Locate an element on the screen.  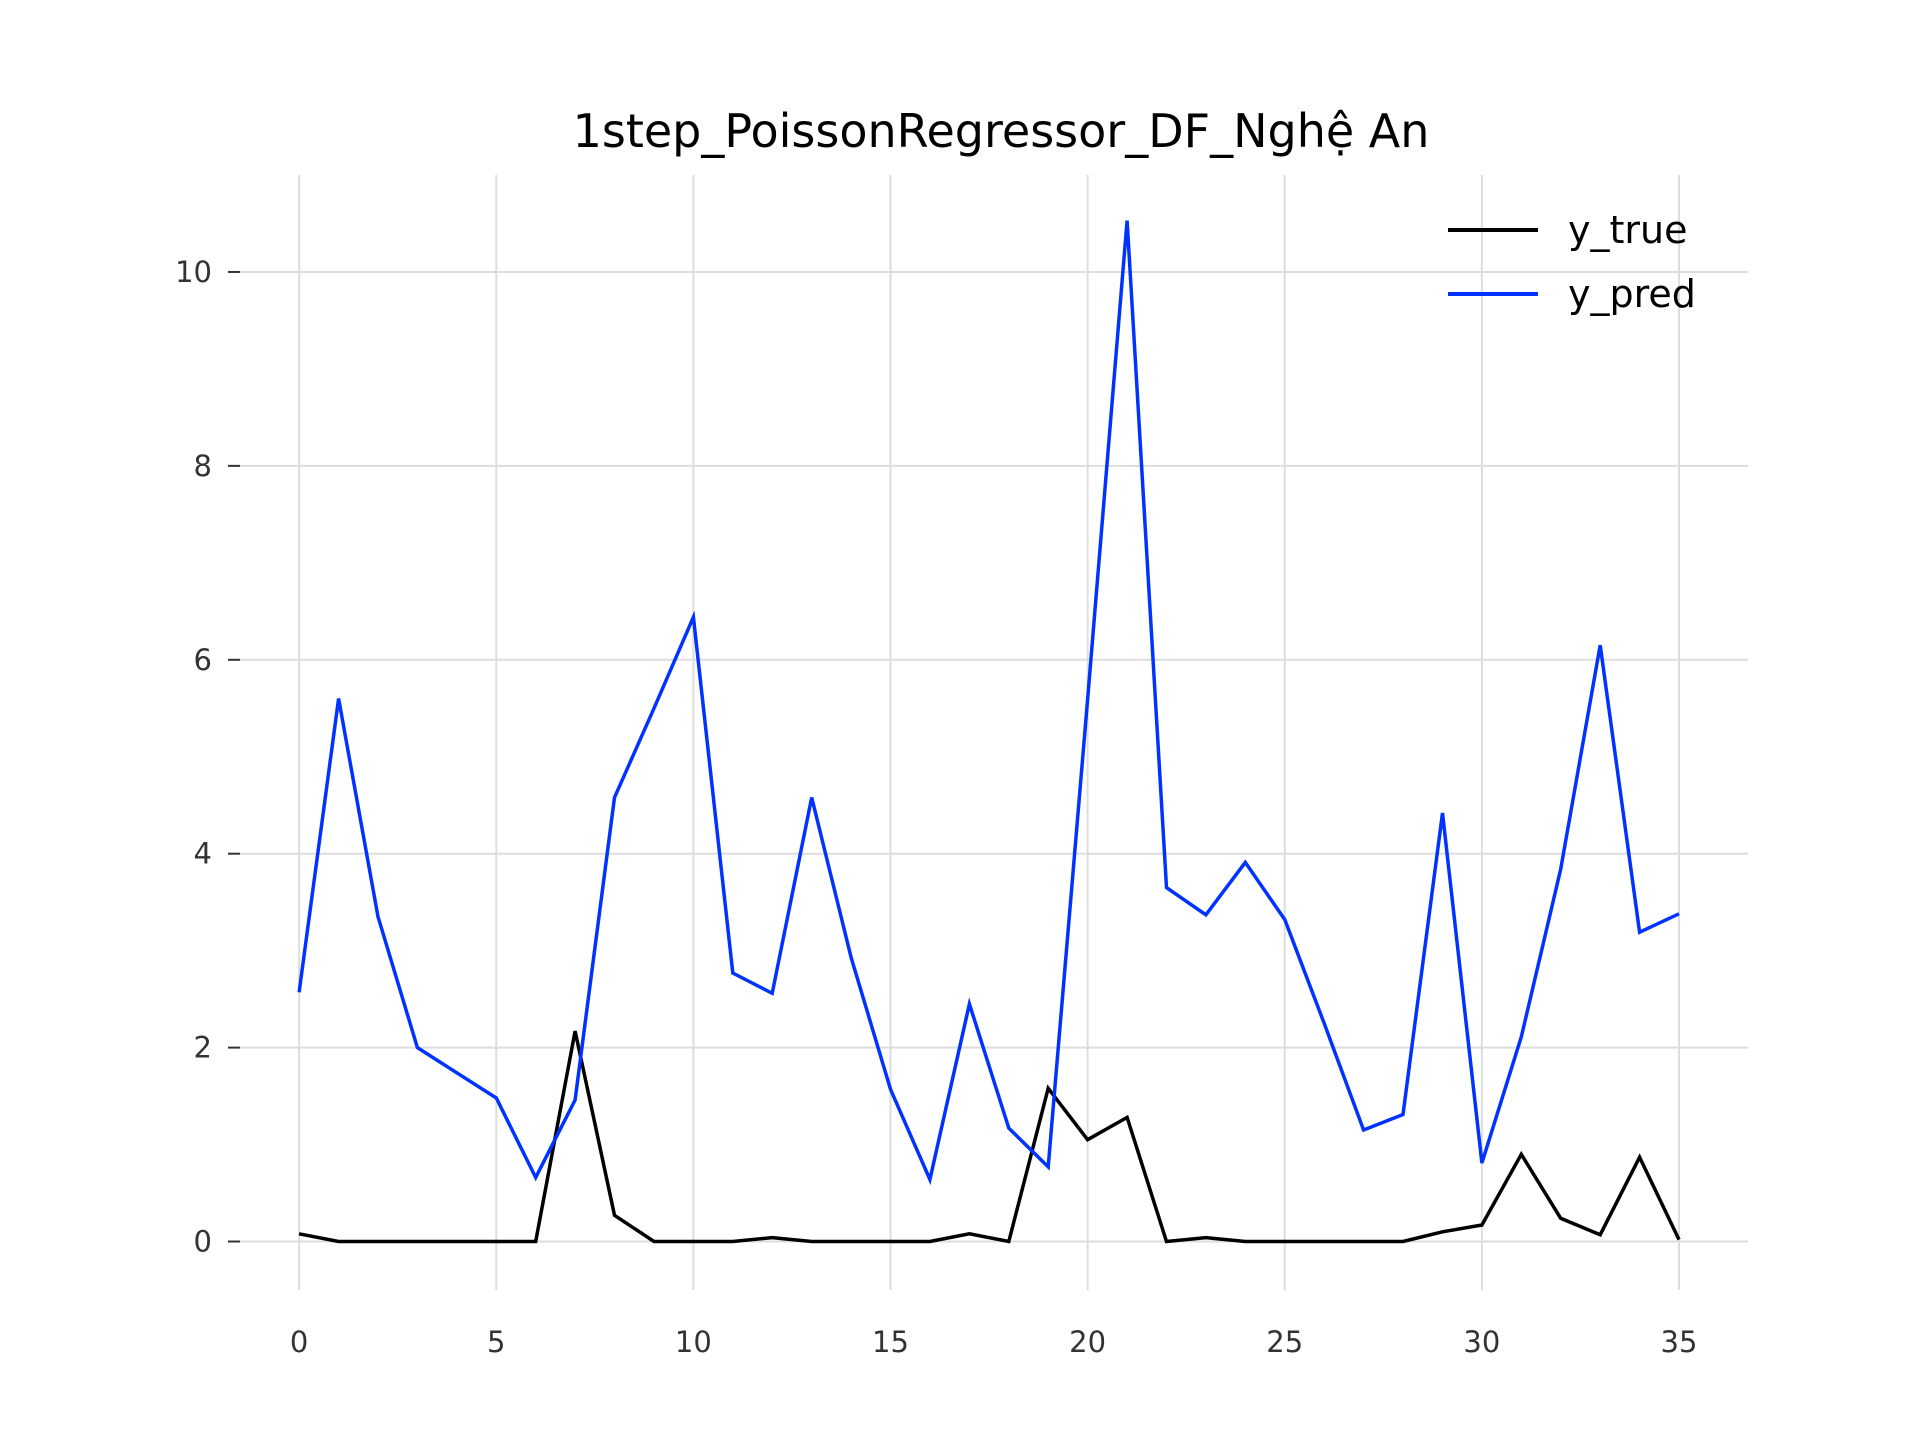
y-tick-label: 4 is located at coordinates (203, 854).